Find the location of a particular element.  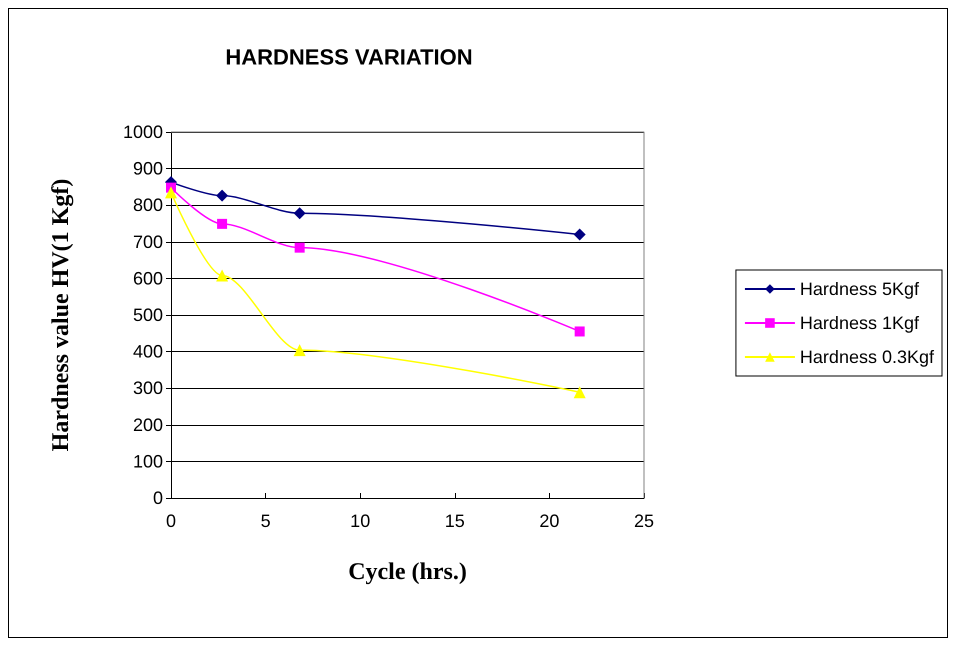

x-tick-label: 0 is located at coordinates (171, 521).